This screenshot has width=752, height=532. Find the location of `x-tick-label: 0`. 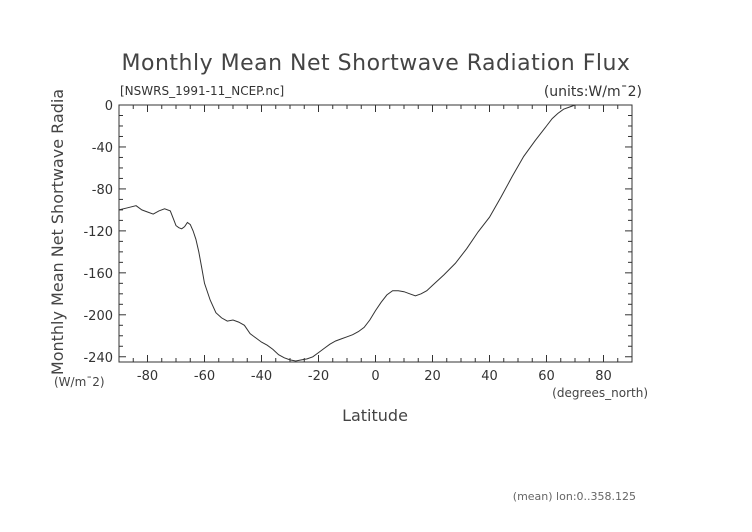

x-tick-label: 0 is located at coordinates (375, 376).